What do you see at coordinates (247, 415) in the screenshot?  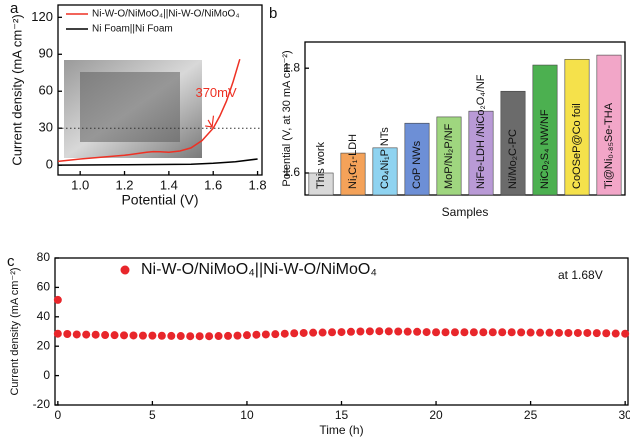 I see `x-tick-label: 10` at bounding box center [247, 415].